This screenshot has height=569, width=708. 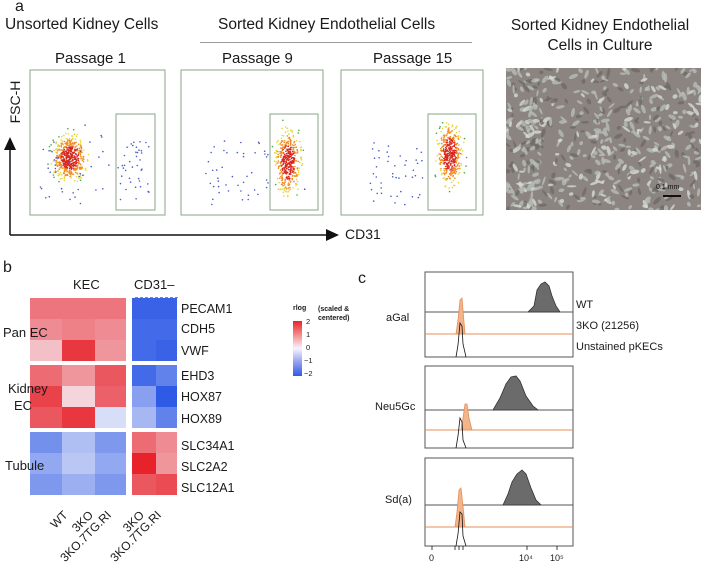 I want to click on histogram-box-agal, so click(x=499, y=314).